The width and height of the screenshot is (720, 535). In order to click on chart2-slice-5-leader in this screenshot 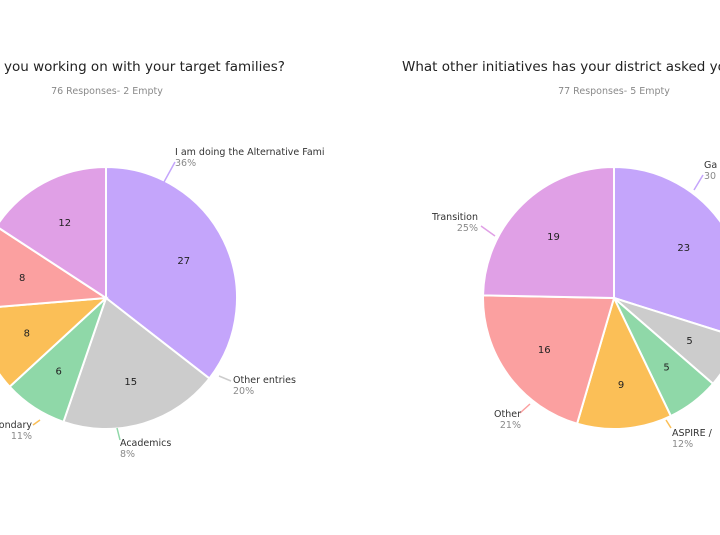, I will do `click(525, 408)`.